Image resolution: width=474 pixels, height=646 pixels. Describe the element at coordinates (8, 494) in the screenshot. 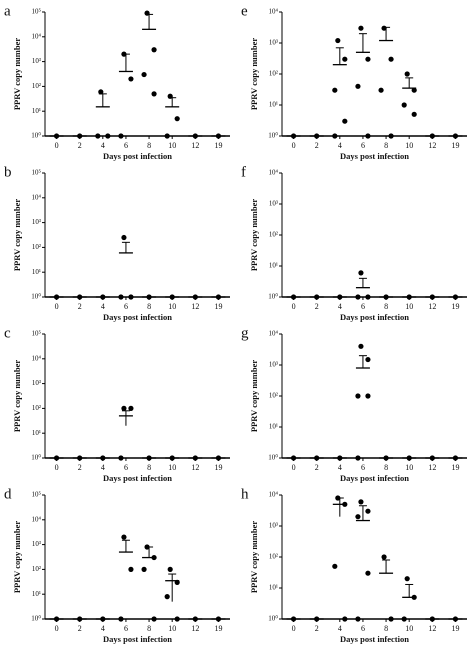

I see `panel-letter: d` at that location.